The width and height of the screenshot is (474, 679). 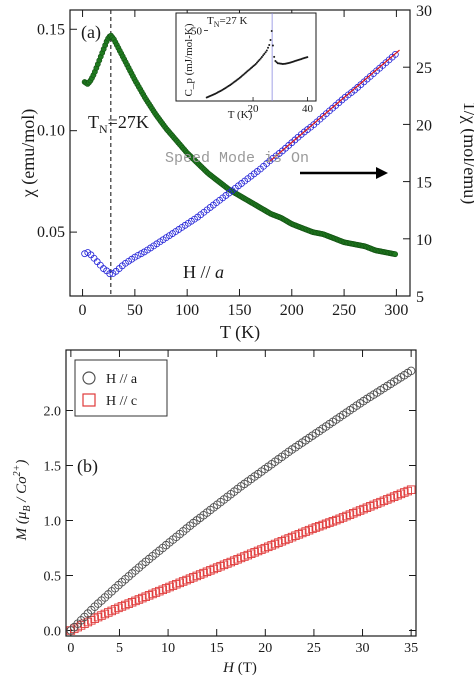 What do you see at coordinates (240, 115) in the screenshot?
I see `inset-x-label: T (K)` at bounding box center [240, 115].